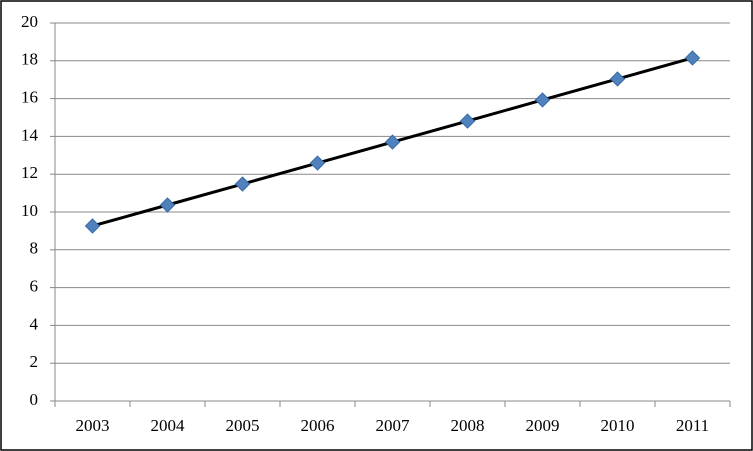 This screenshot has width=753, height=451. What do you see at coordinates (93, 425) in the screenshot?
I see `x-tick-label: 2003` at bounding box center [93, 425].